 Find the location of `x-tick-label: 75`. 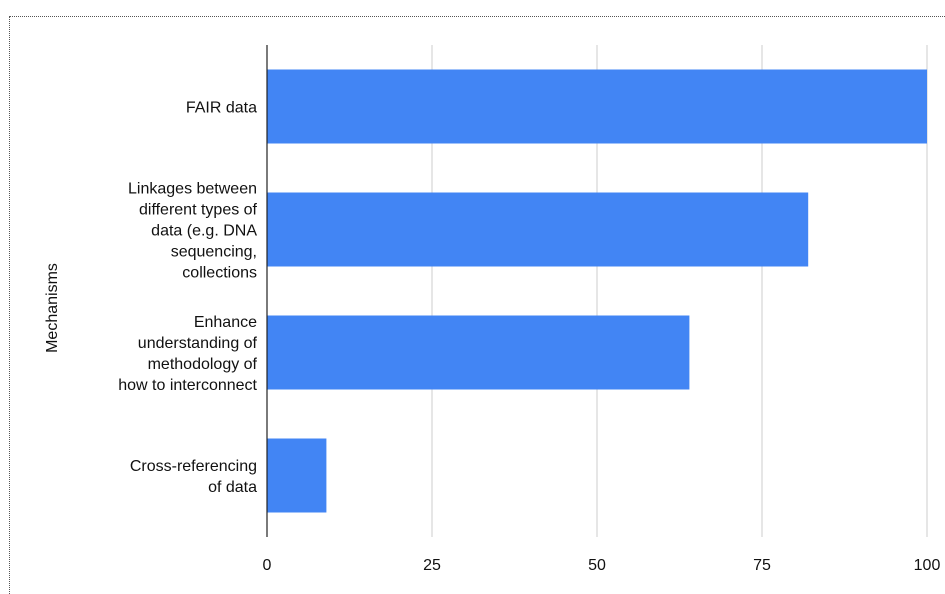

x-tick-label: 75 is located at coordinates (762, 565).